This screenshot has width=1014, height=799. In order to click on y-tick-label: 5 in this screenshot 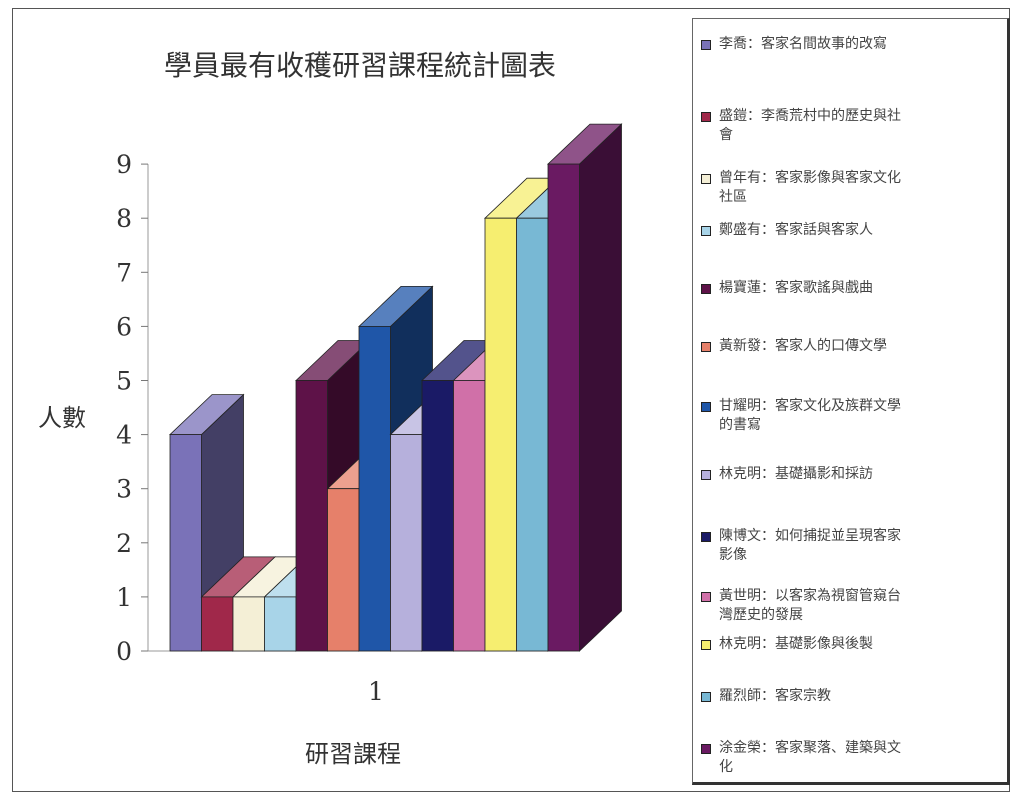, I will do `click(124, 381)`.